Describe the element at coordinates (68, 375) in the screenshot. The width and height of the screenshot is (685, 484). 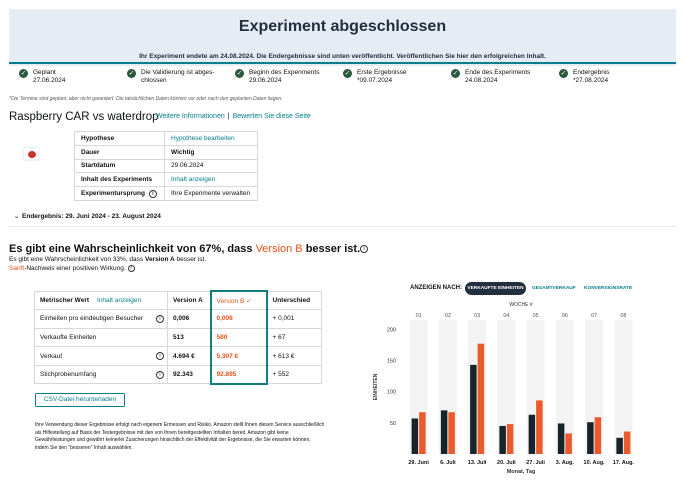
I see `metric-name: Stichprobenumfang` at that location.